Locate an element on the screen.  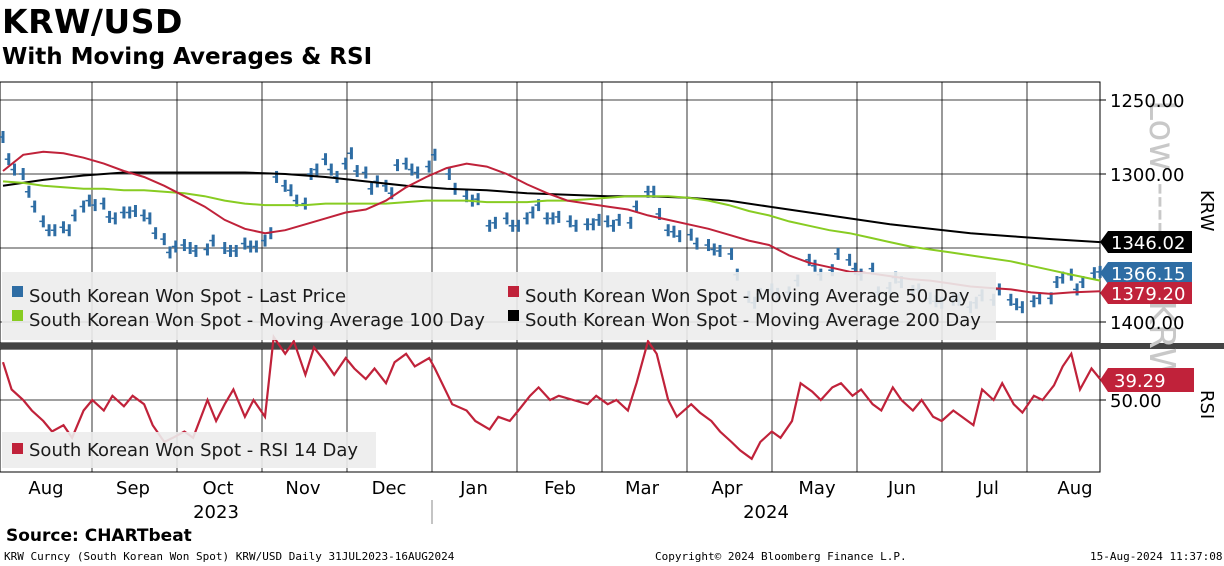
tag-label-ma50: 1379.20 is located at coordinates (1148, 294).